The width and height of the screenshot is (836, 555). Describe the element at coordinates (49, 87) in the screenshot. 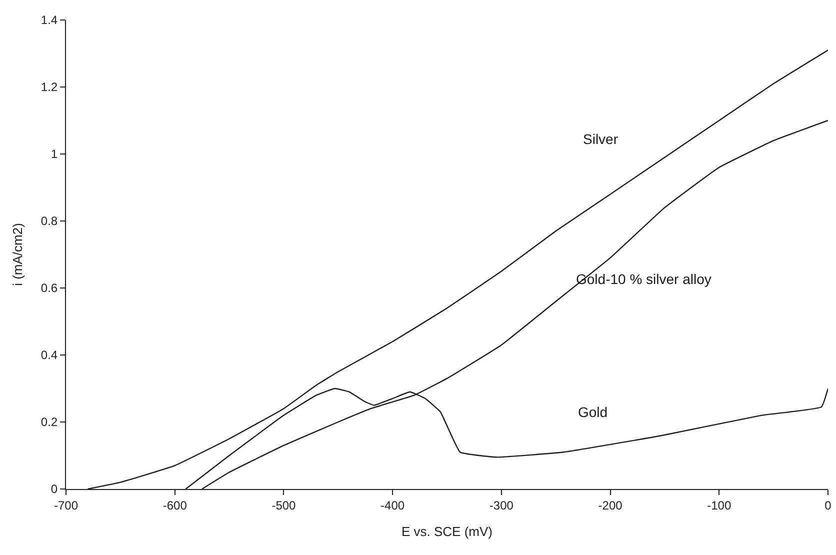

I see `y-tick-label: 1.2` at that location.